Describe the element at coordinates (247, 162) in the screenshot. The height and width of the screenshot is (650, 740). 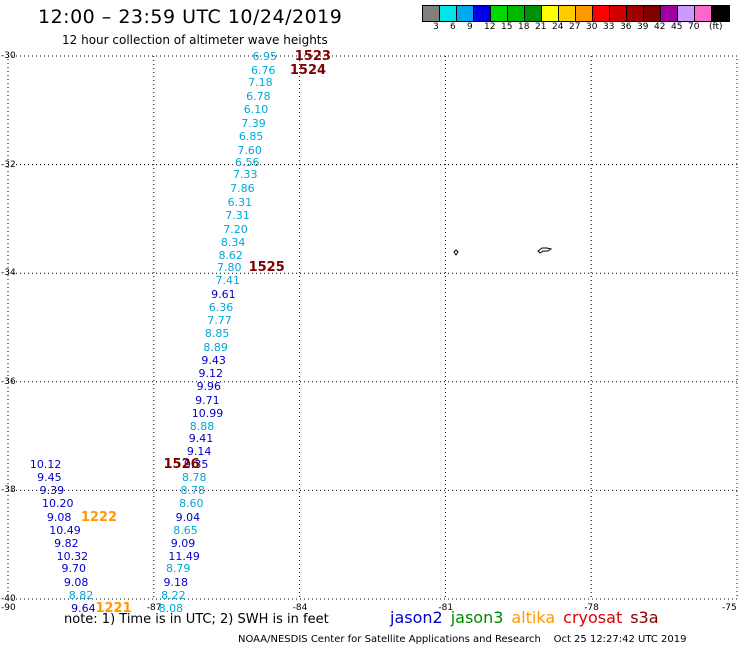
I see `wave-height-value: 6.56` at that location.